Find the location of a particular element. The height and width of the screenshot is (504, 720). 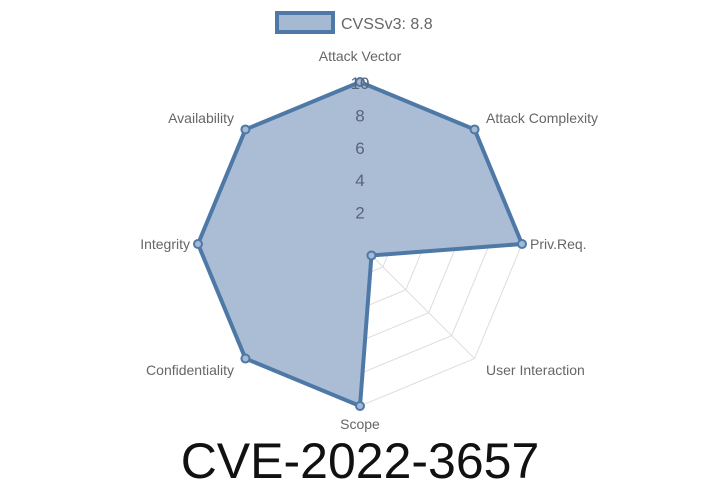

legend-label: CVSSv3: 8.8 is located at coordinates (387, 24).